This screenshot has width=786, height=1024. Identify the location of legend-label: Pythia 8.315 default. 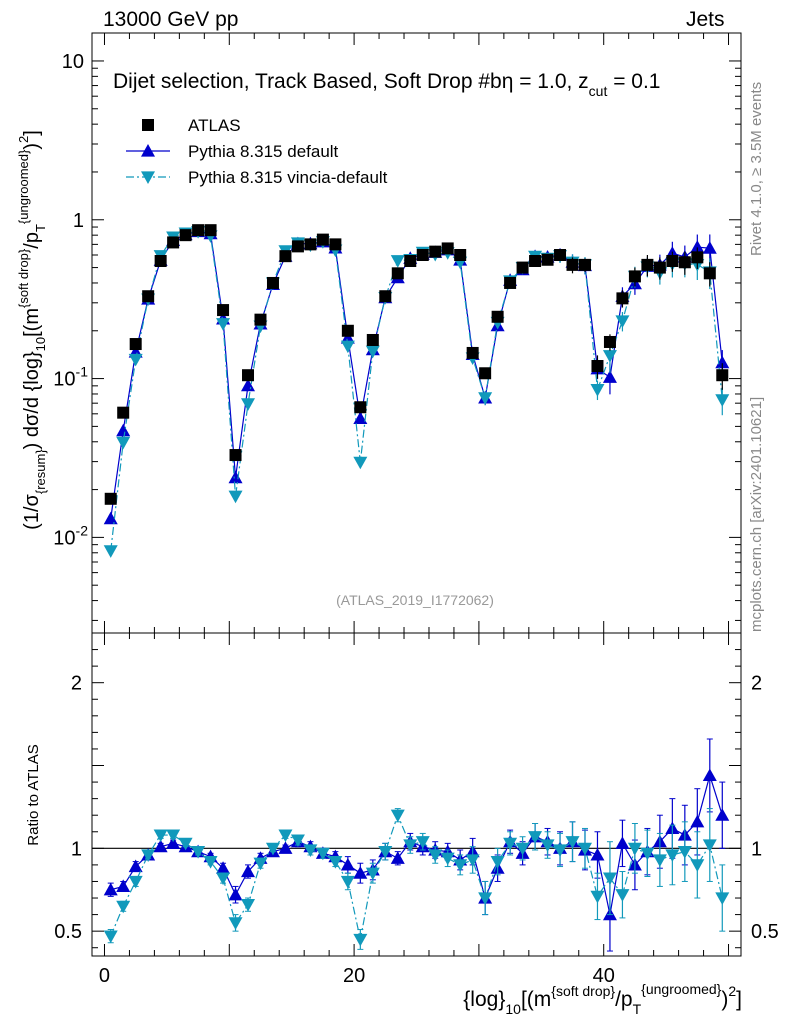
(263, 151).